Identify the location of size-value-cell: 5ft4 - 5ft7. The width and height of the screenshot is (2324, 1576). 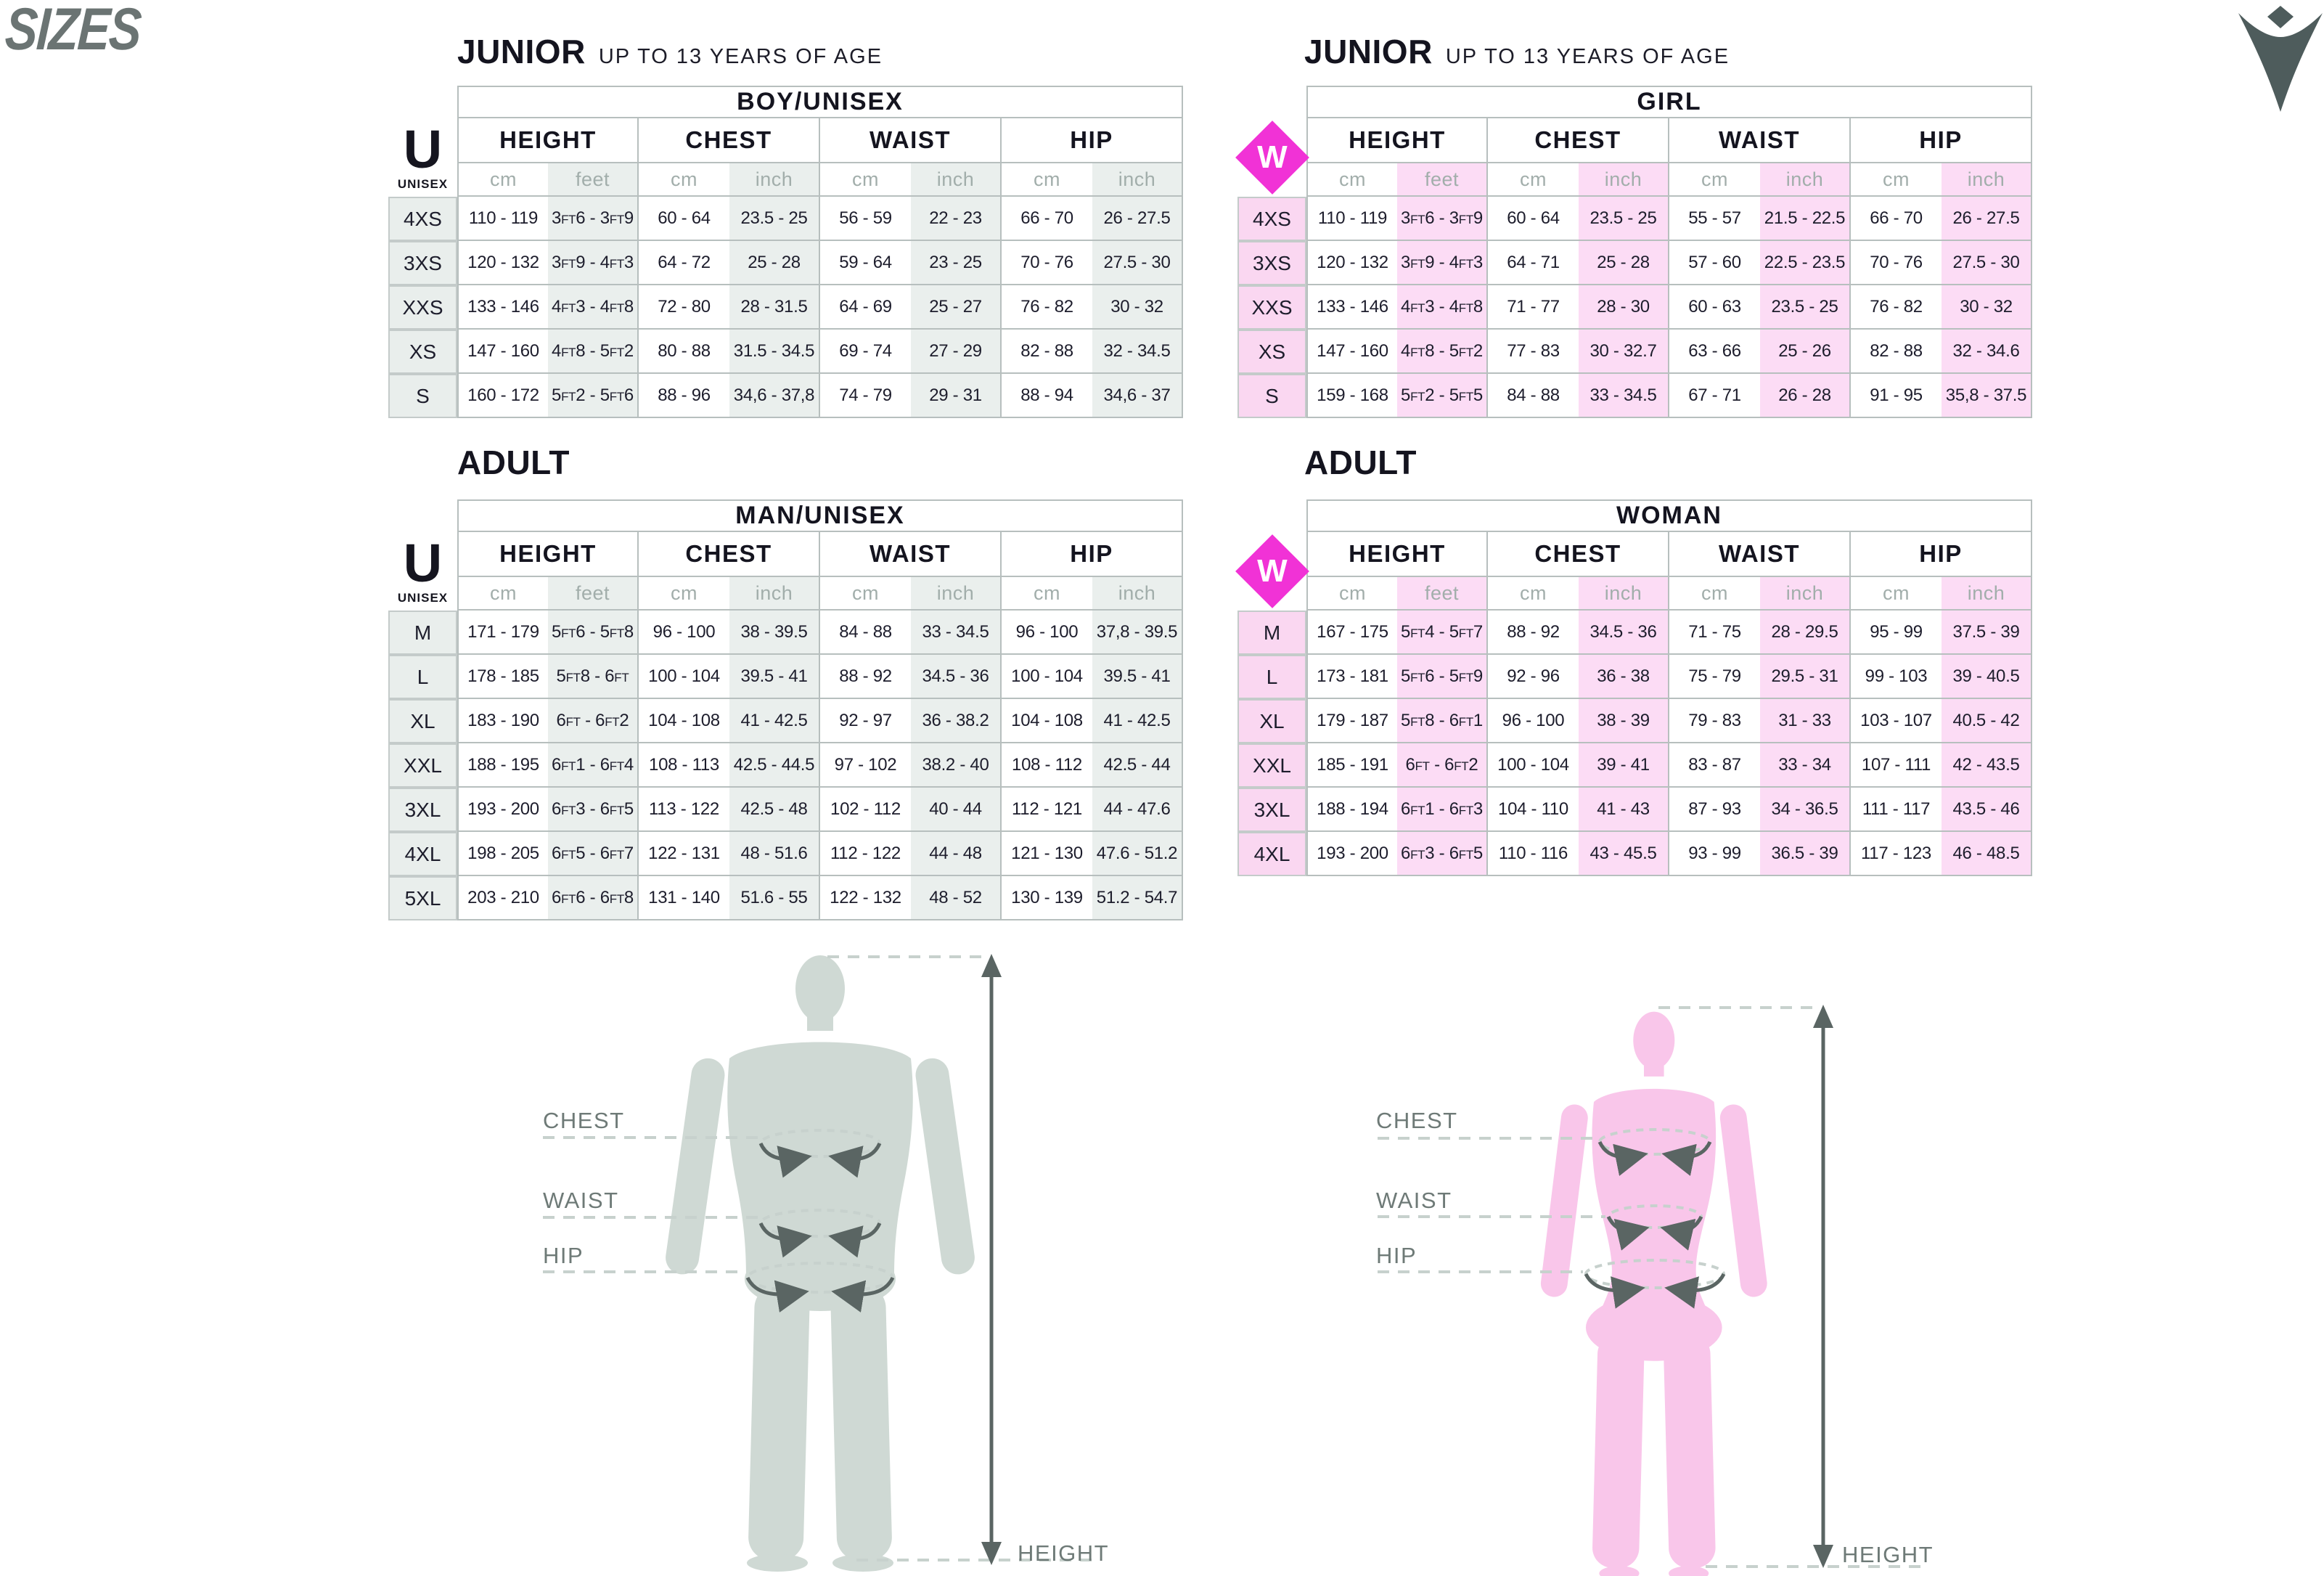
(1442, 633).